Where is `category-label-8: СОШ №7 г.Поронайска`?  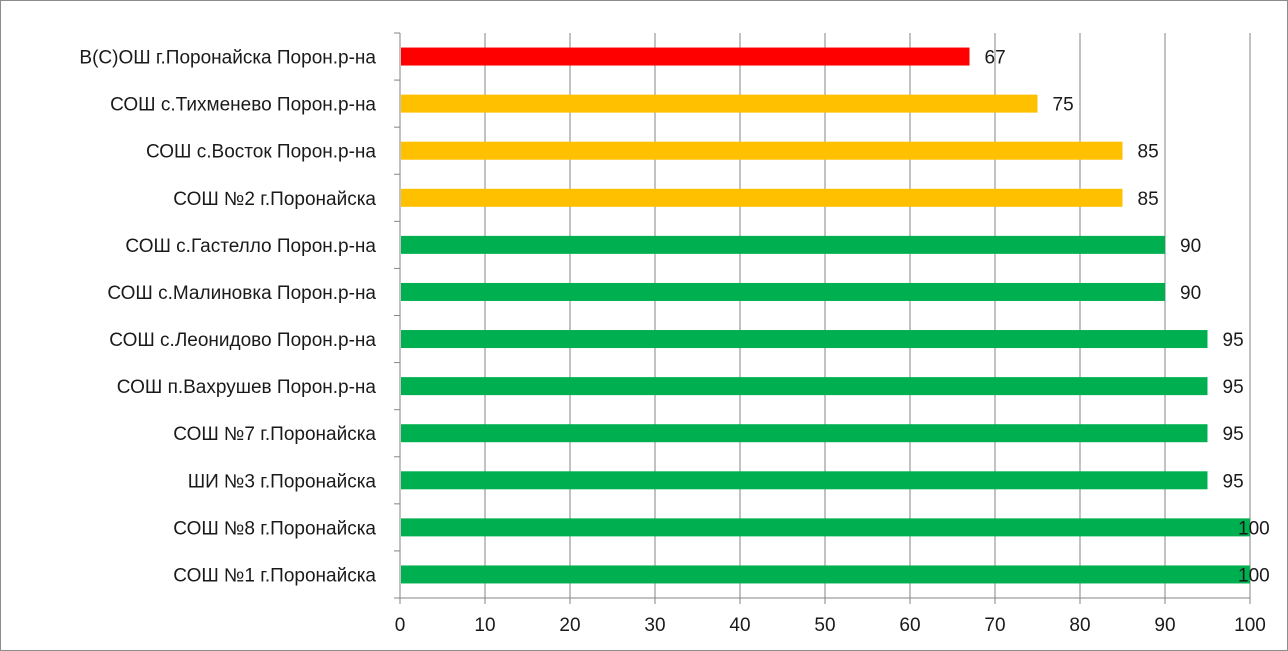 category-label-8: СОШ №7 г.Поронайска is located at coordinates (274, 434).